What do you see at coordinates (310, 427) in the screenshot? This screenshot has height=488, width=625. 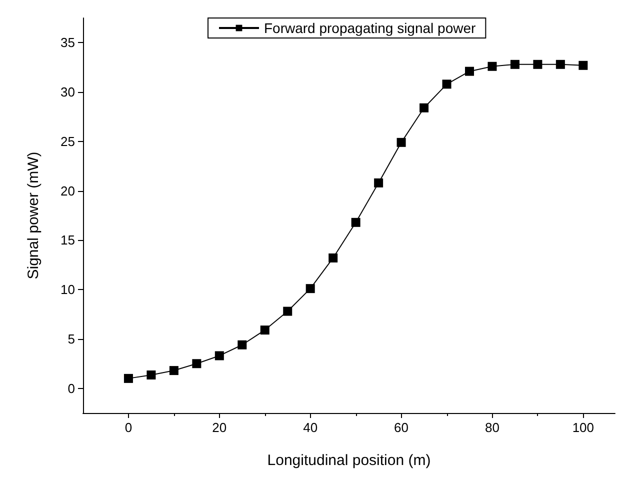 I see `x-tick-label: 40` at bounding box center [310, 427].